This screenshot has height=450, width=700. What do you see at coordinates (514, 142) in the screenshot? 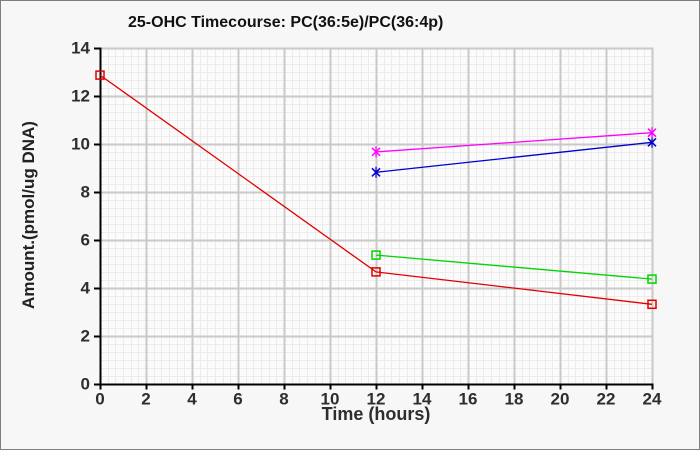
I see `series-magenta-x` at bounding box center [514, 142].